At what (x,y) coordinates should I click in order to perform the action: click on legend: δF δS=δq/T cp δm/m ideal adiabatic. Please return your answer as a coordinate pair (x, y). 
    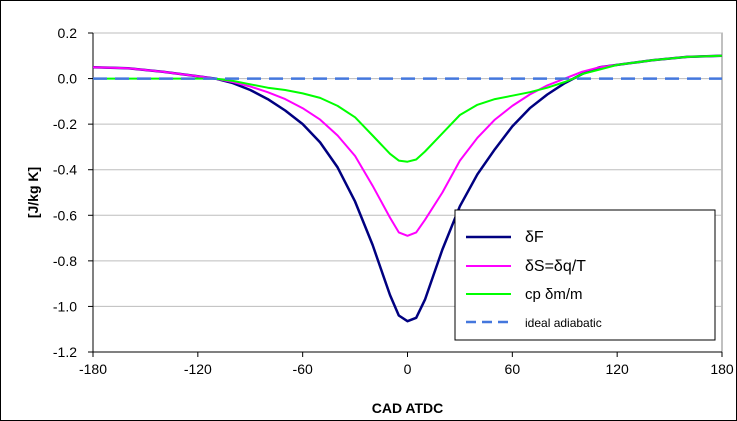
    Looking at the image, I should click on (585, 275).